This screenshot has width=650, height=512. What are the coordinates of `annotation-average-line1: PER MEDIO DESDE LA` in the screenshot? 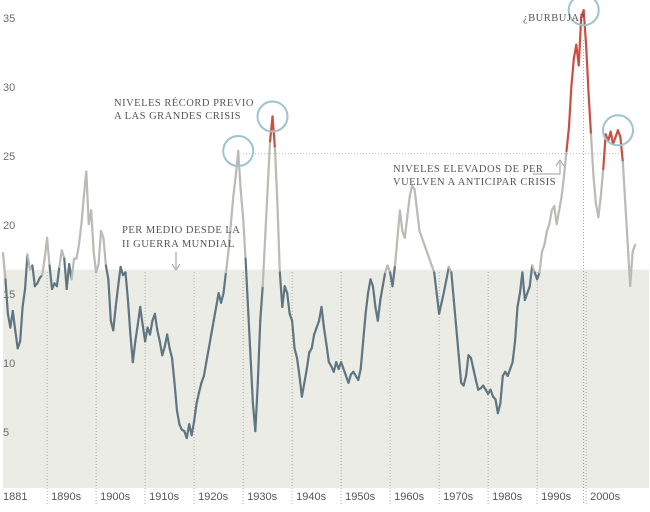 It's located at (181, 230).